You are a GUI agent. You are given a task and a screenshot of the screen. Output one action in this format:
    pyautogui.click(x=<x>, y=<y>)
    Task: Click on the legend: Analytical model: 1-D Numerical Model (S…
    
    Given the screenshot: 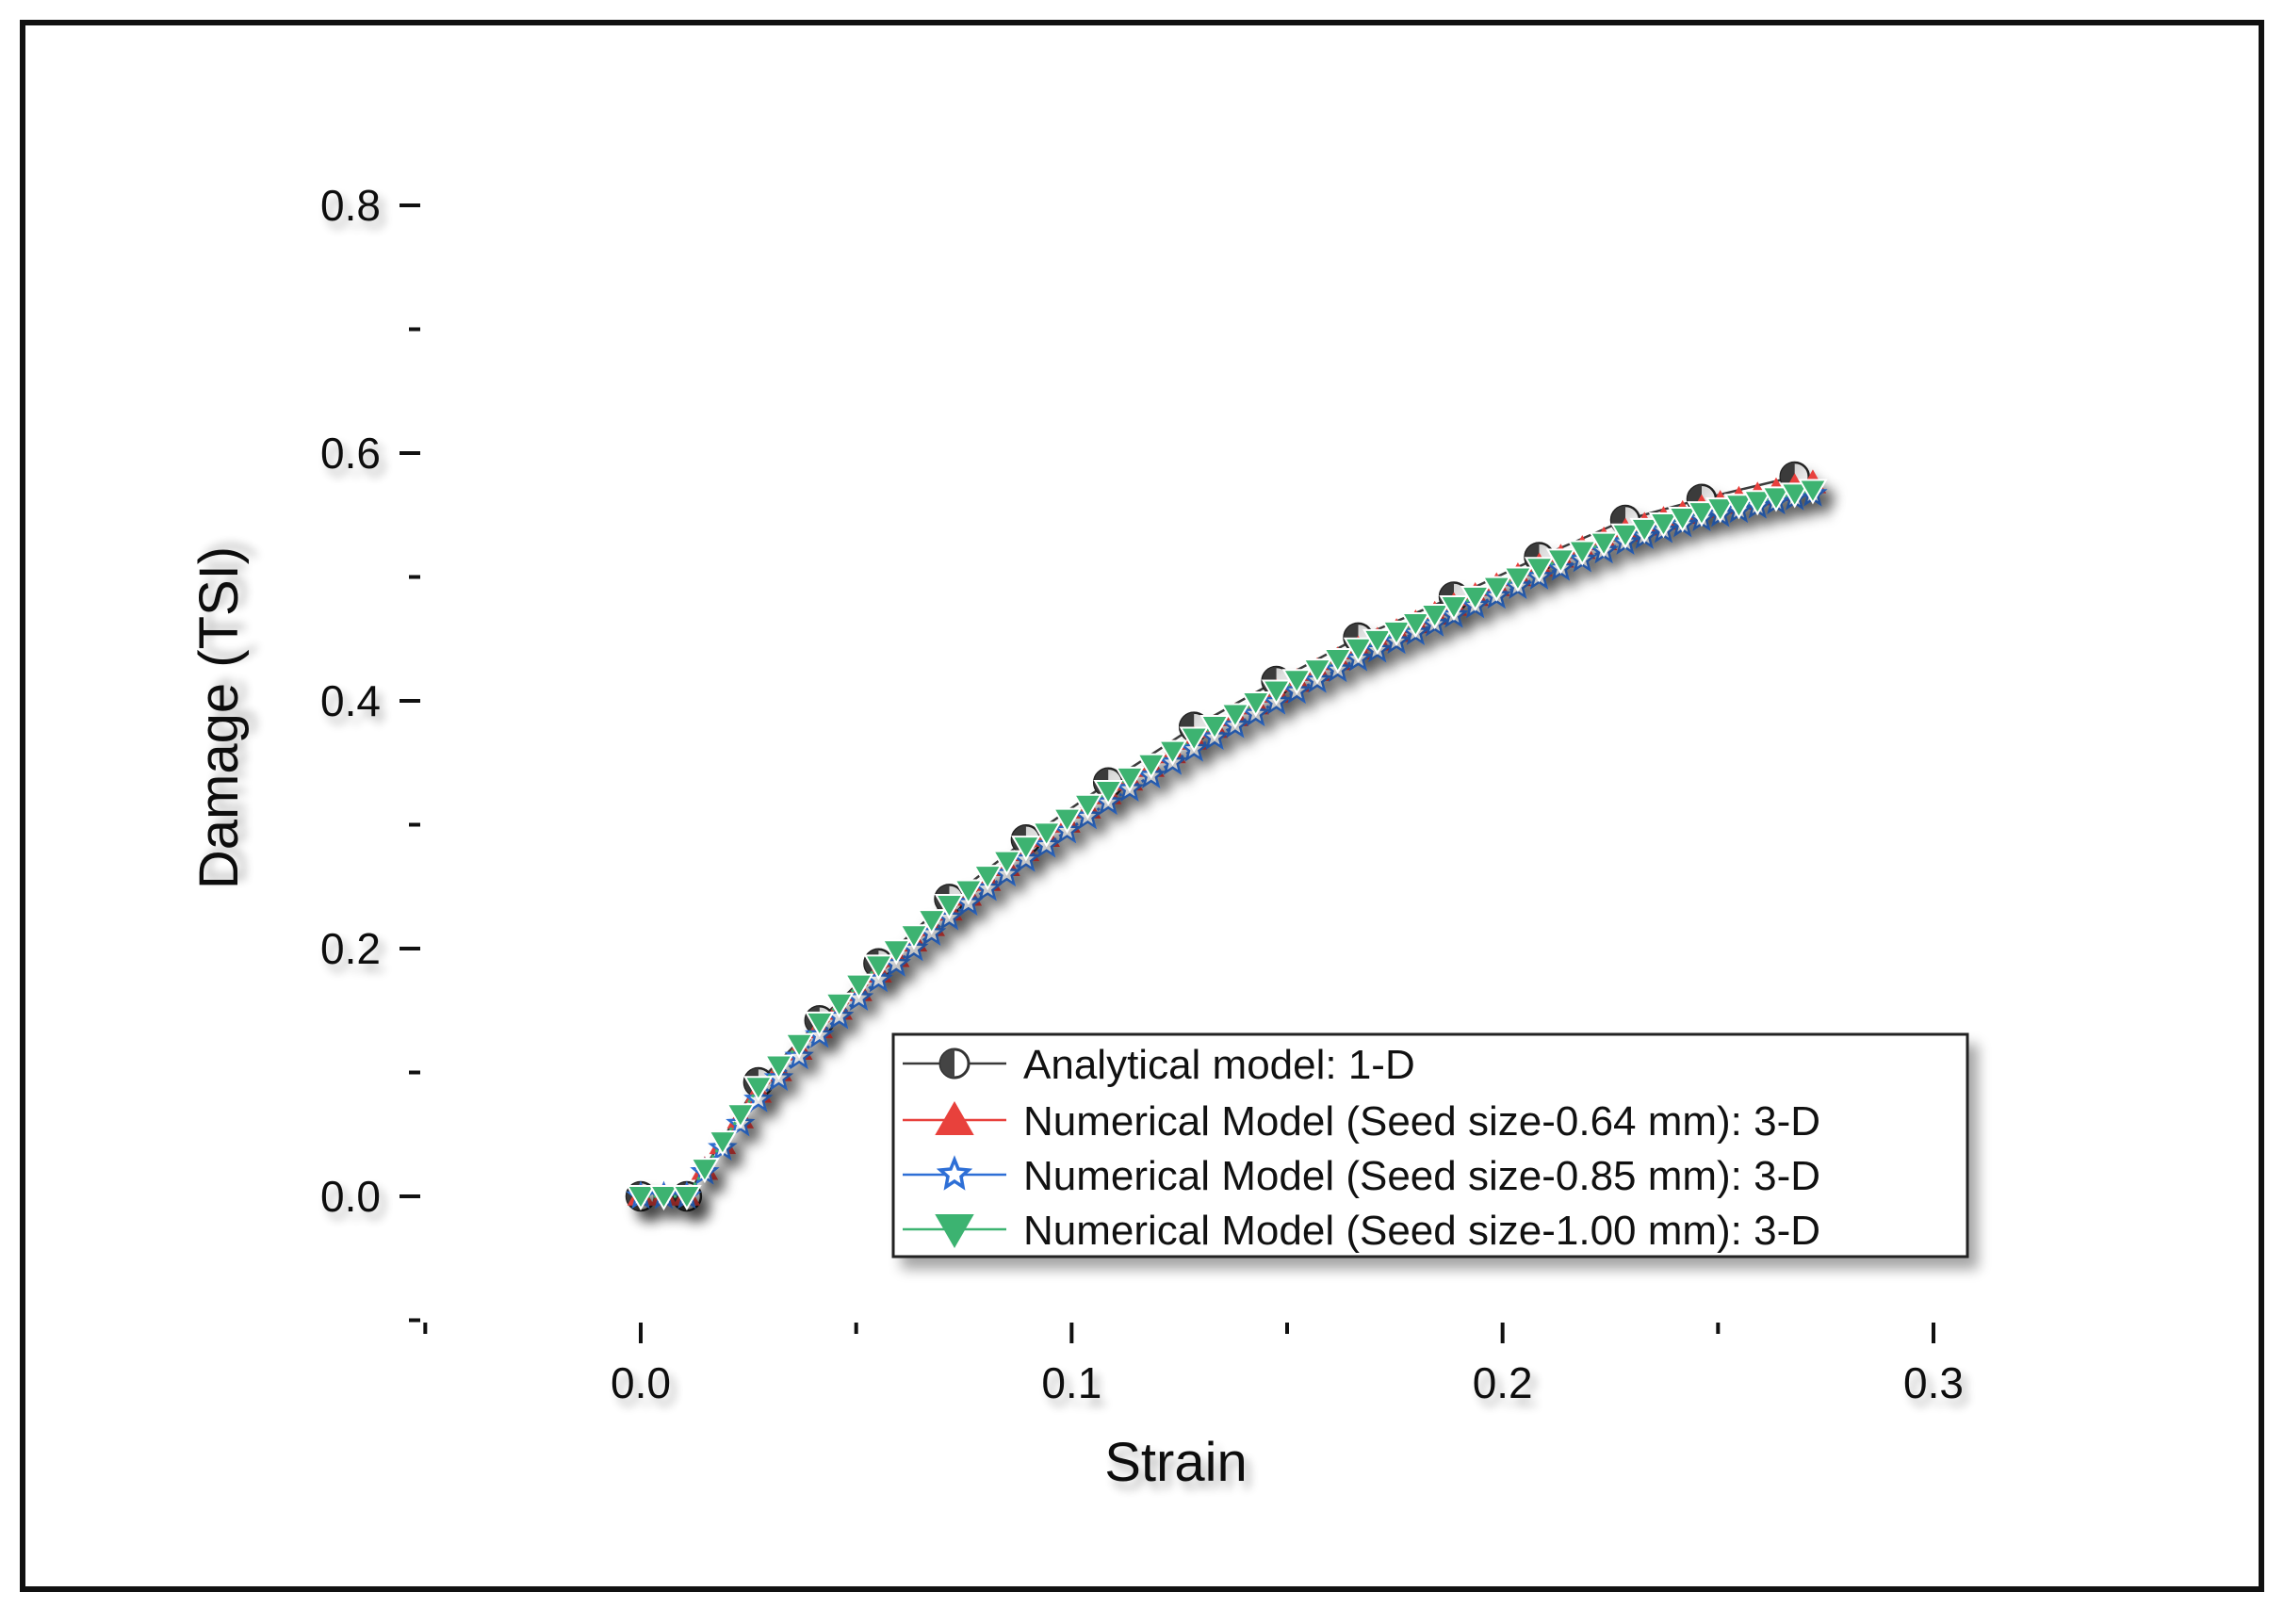 What is the action you would take?
    pyautogui.click(x=1430, y=1145)
    